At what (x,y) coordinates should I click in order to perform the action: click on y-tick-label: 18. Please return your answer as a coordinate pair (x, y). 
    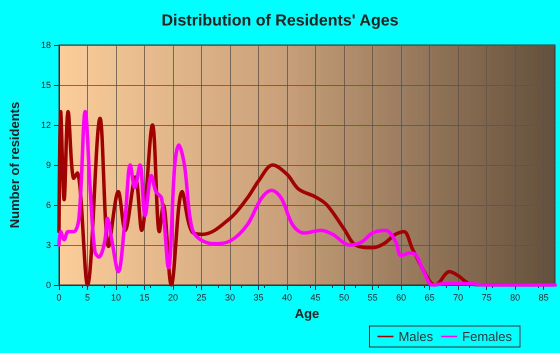
    Looking at the image, I should click on (45, 45).